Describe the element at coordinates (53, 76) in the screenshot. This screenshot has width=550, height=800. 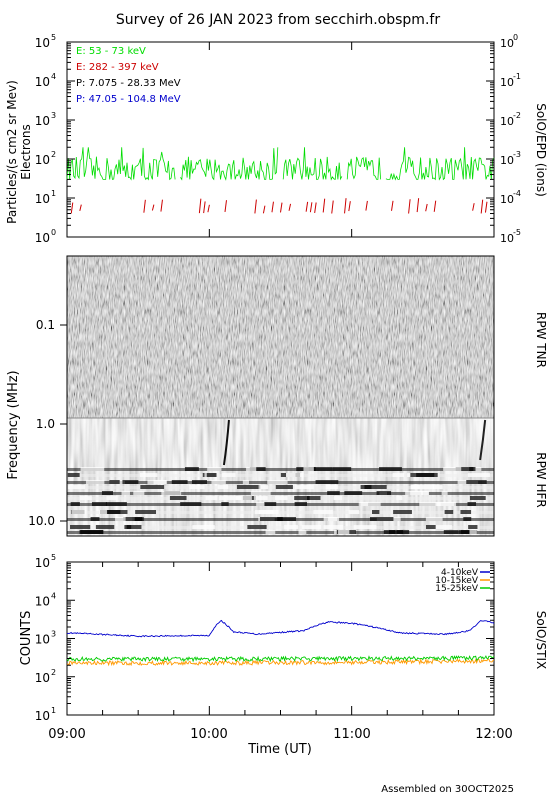
I see `epd-left-tick-exponent: 4` at that location.